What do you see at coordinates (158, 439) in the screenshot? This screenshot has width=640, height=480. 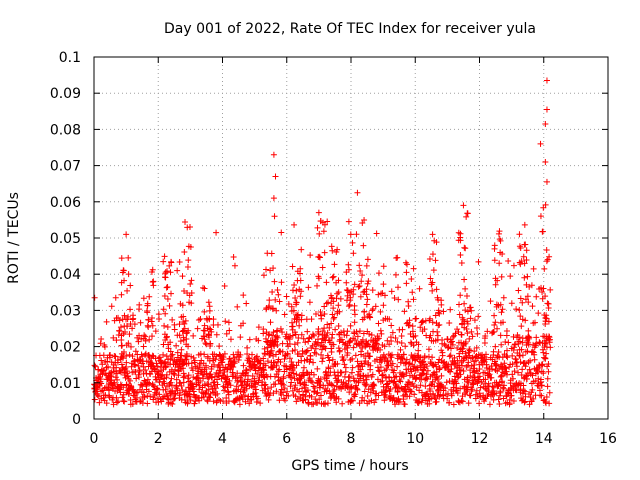 I see `x-tick-label: 2` at bounding box center [158, 439].